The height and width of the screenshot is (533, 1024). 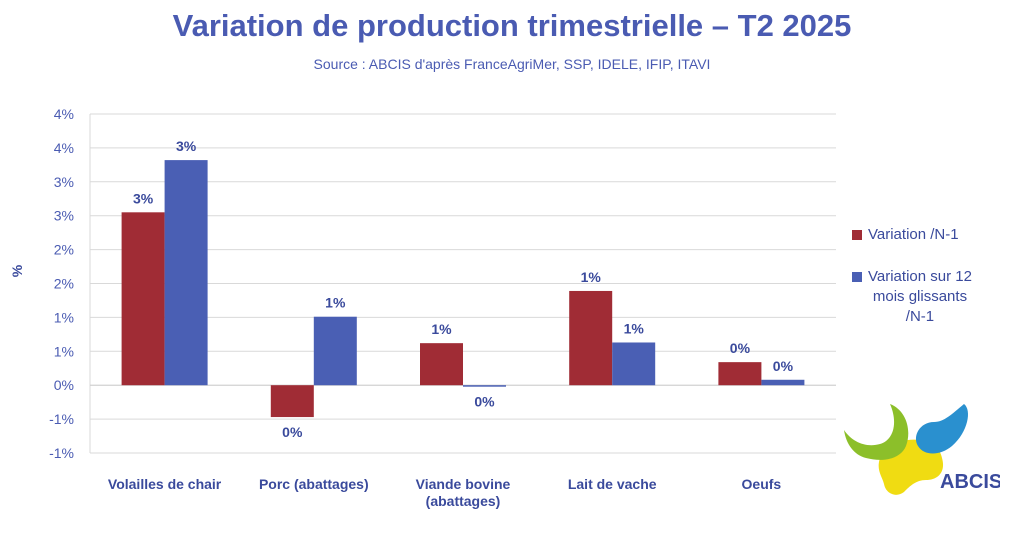 I want to click on x-tick-label: Volailles de chair, so click(x=165, y=484).